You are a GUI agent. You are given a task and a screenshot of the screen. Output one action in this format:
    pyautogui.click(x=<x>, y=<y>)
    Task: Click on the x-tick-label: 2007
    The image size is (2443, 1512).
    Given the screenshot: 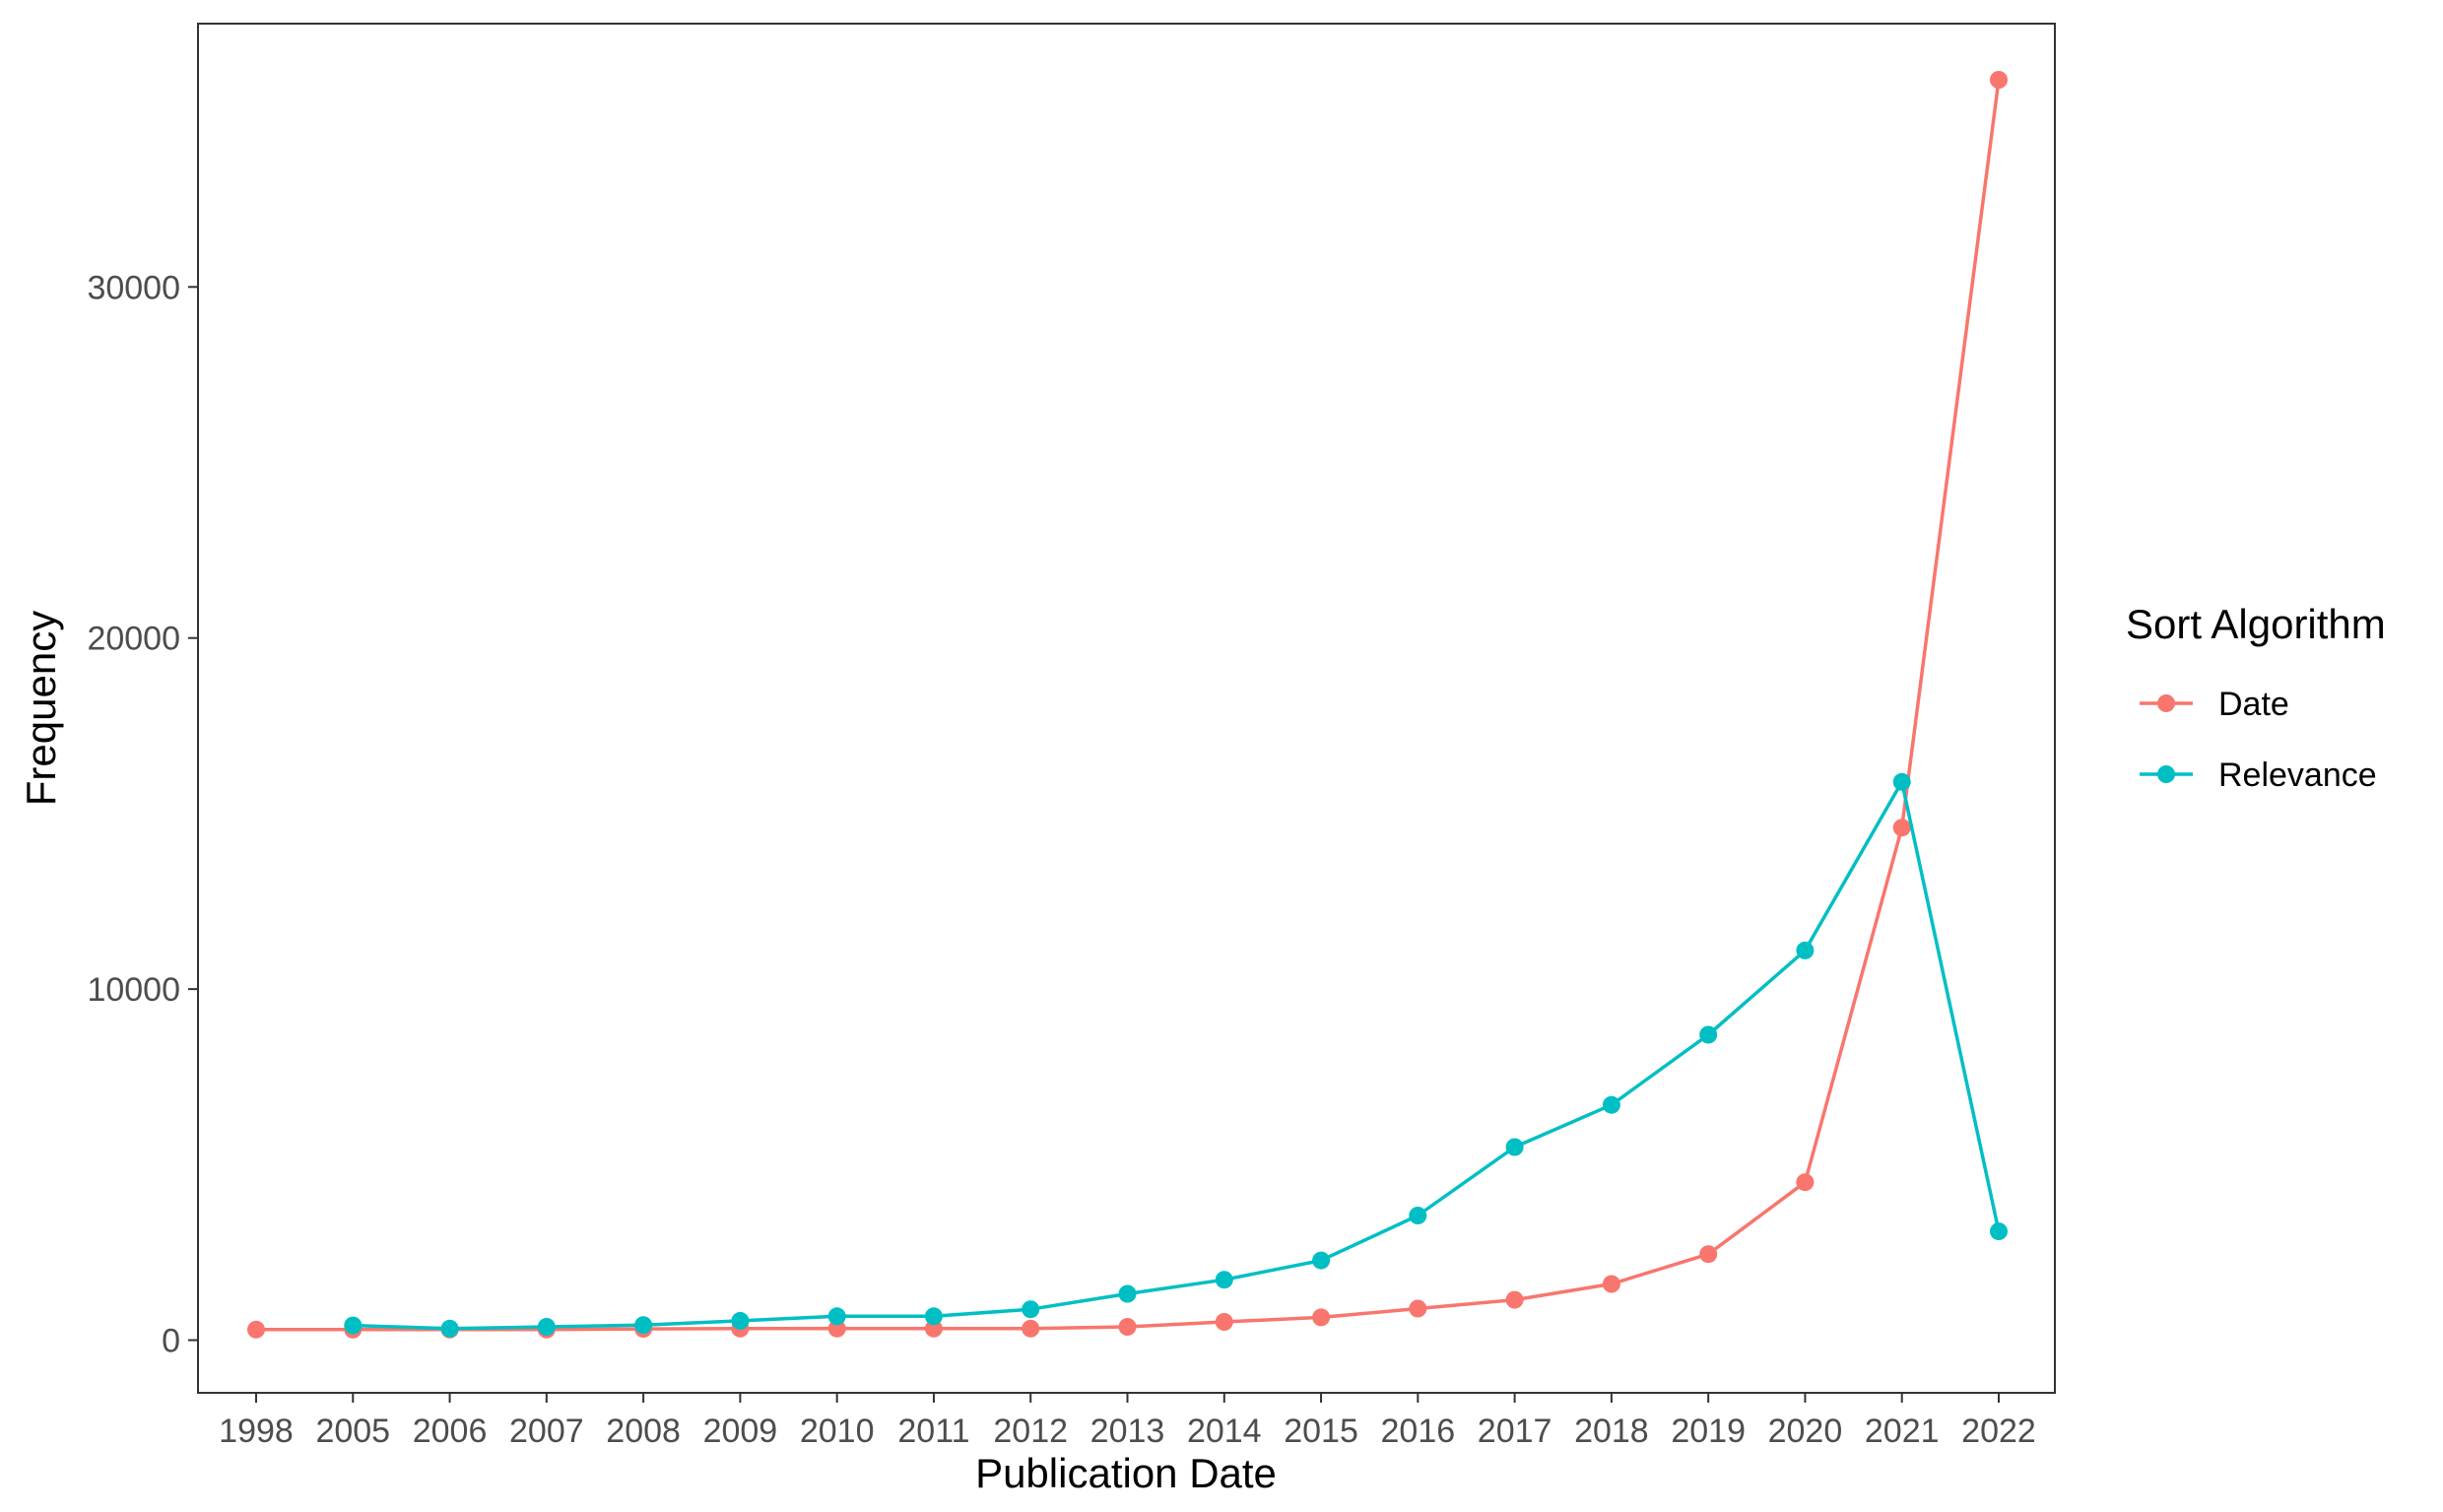 What is the action you would take?
    pyautogui.click(x=546, y=1431)
    